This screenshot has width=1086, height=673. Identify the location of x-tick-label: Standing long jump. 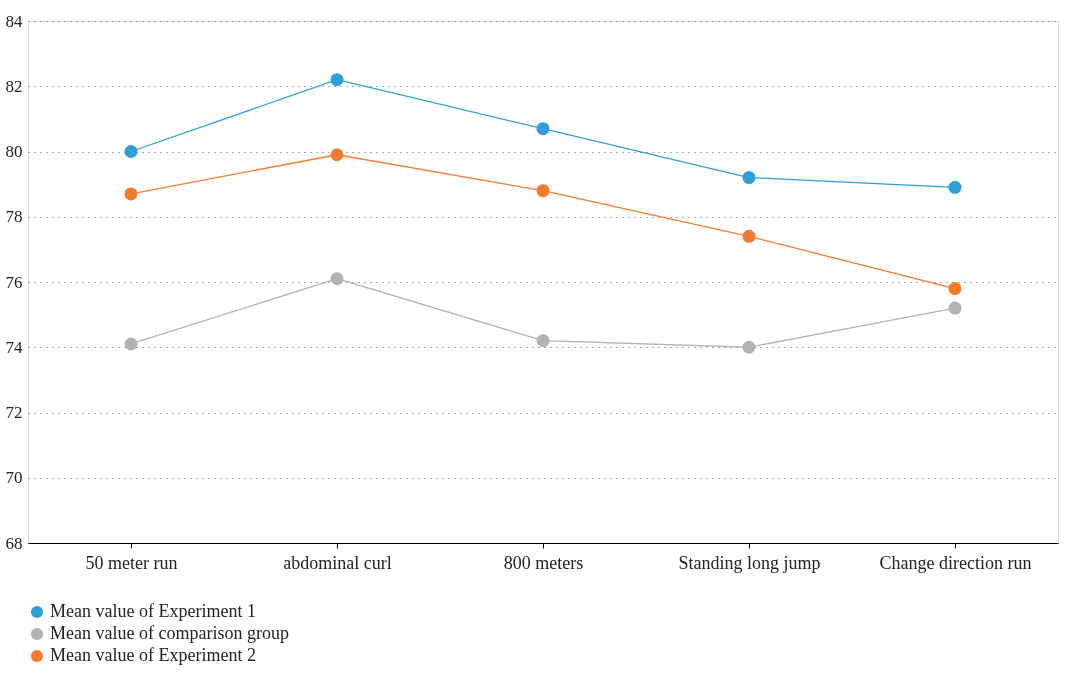
(749, 562).